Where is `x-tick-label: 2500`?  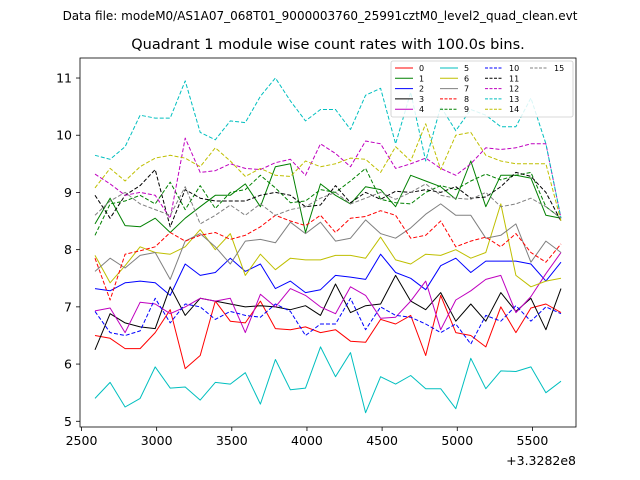 x-tick-label: 2500 is located at coordinates (82, 440).